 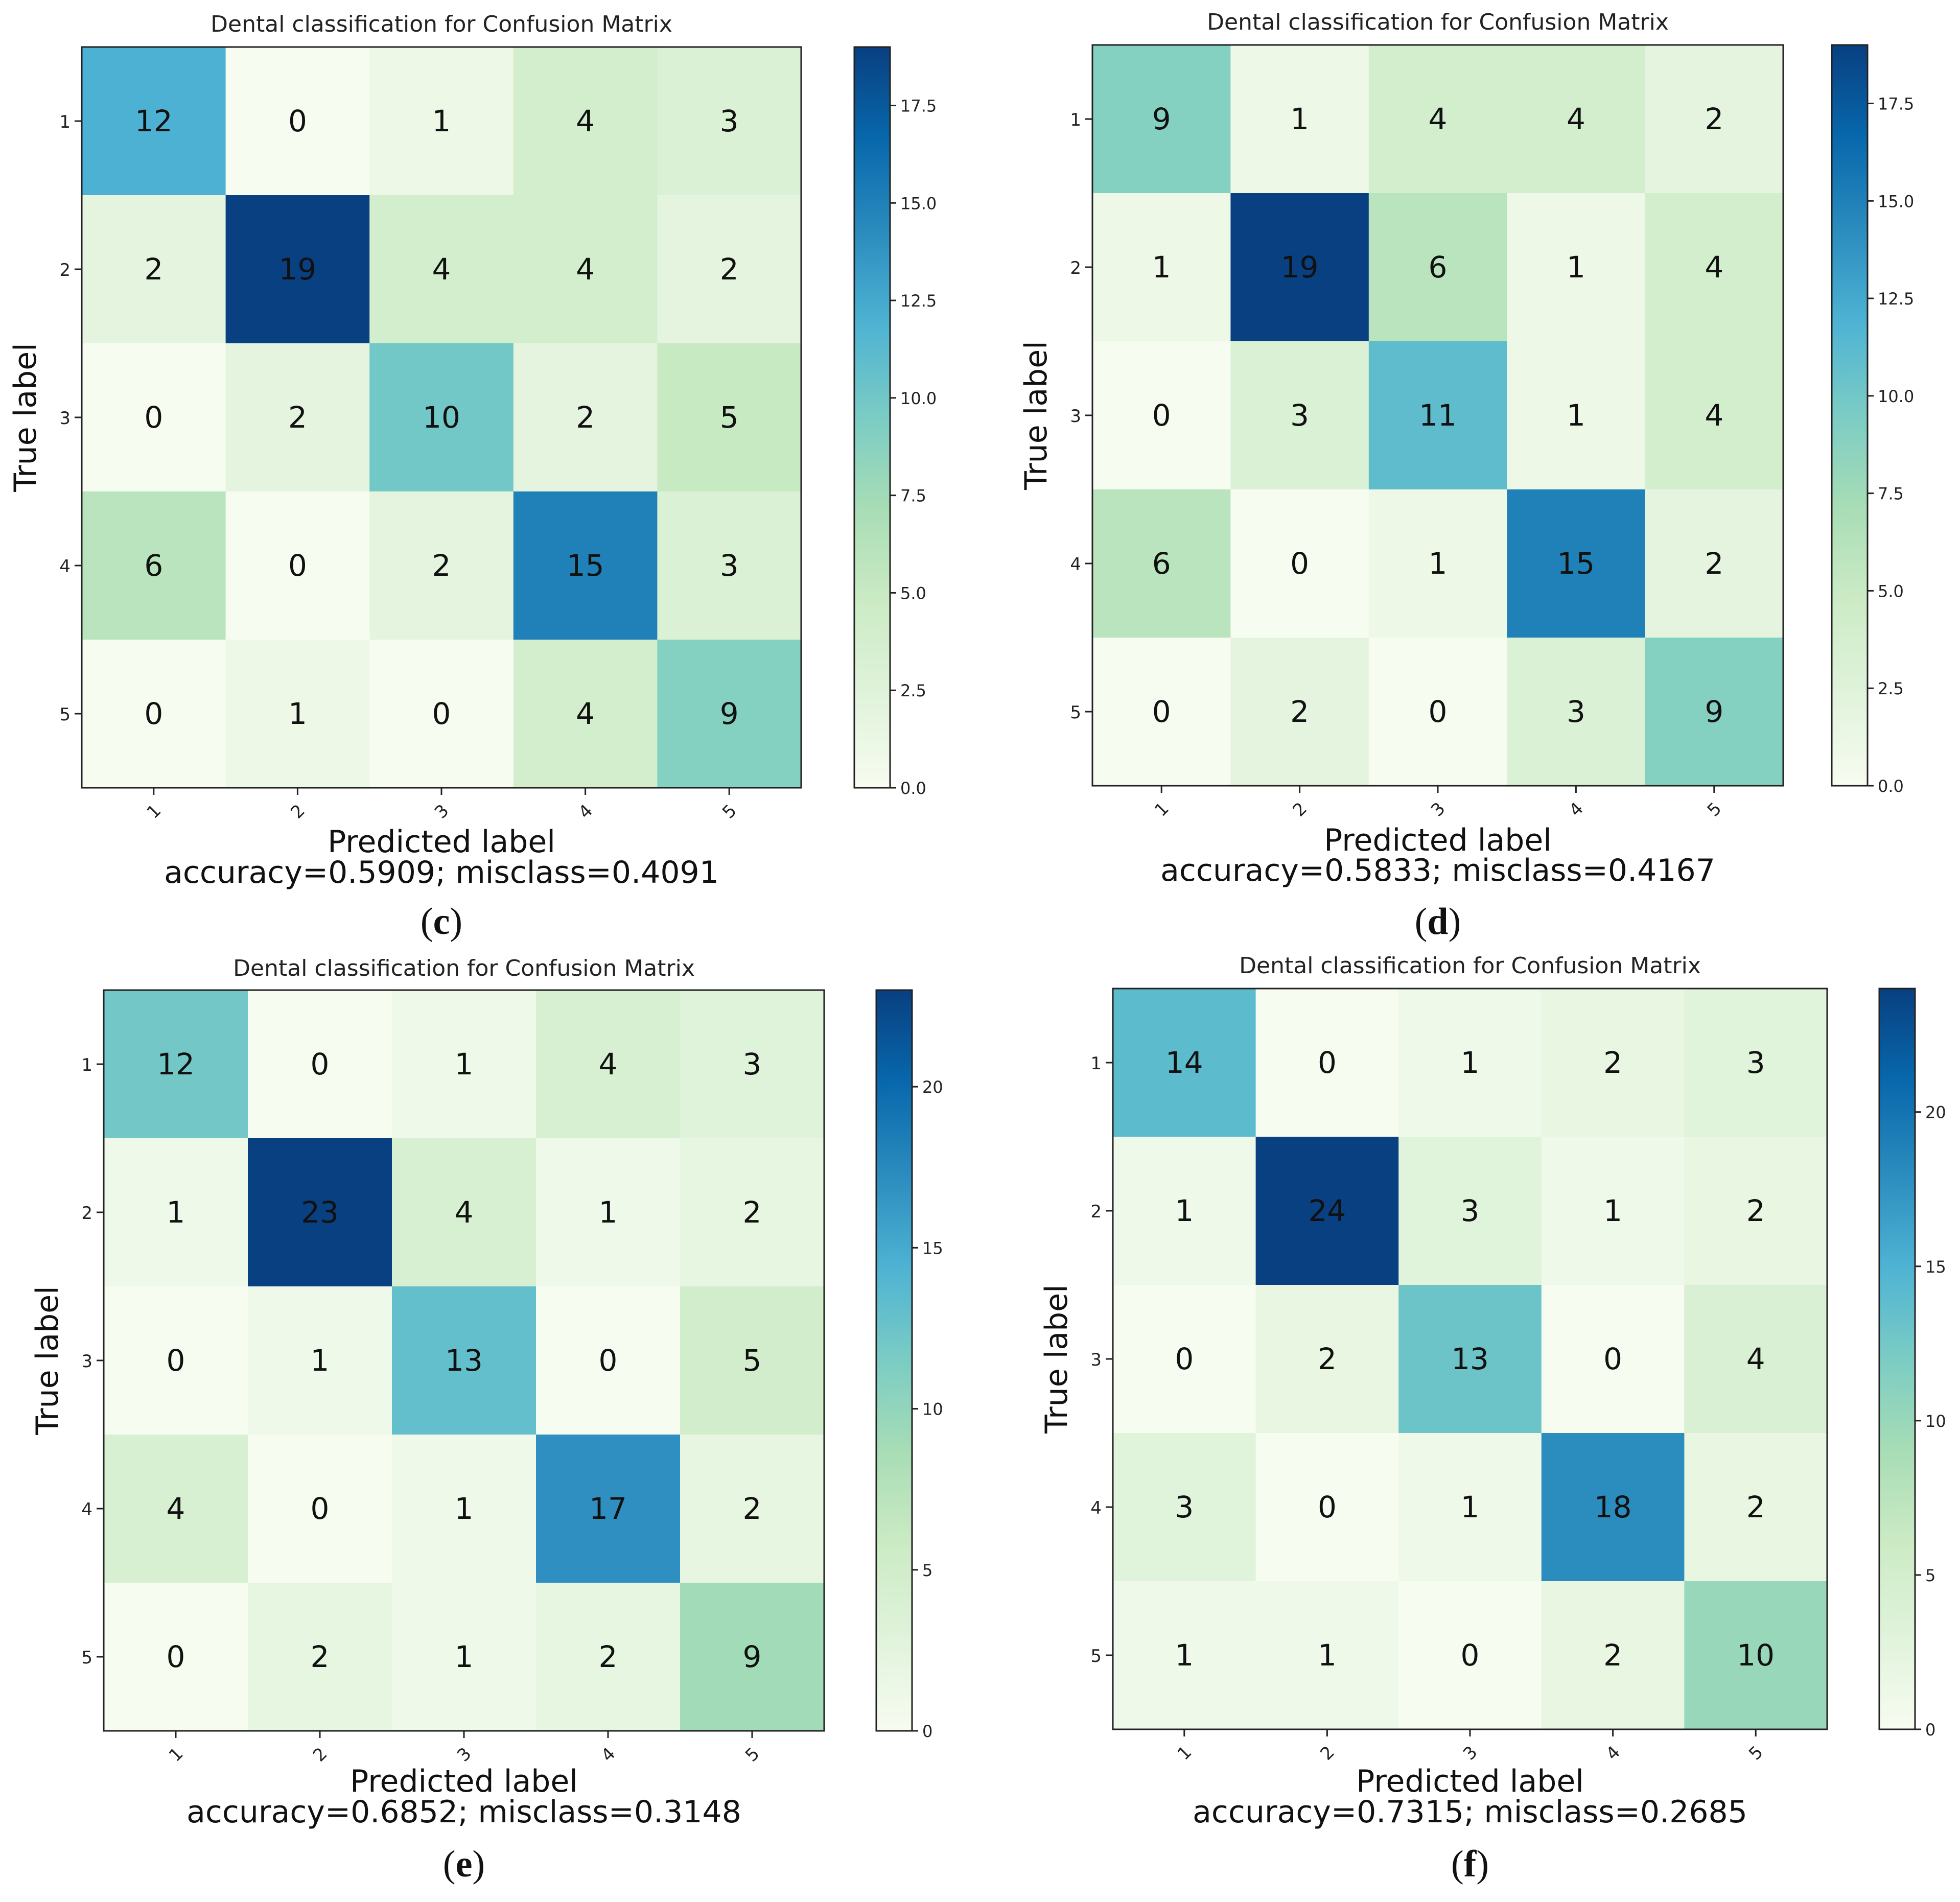 I want to click on cell-value-label: 15, so click(x=585, y=566).